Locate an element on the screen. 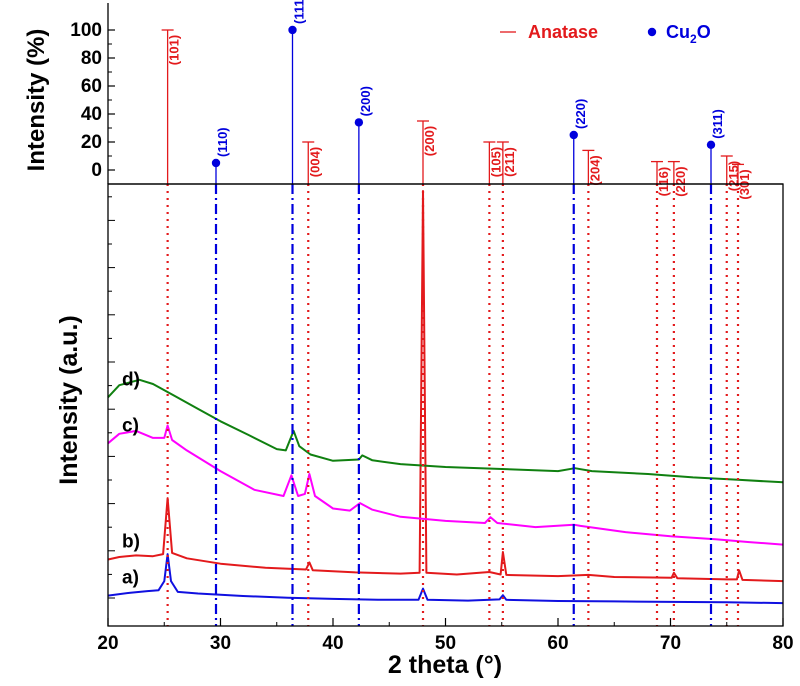 The image size is (800, 686). ref-y-tick-label: 0 is located at coordinates (96, 170).